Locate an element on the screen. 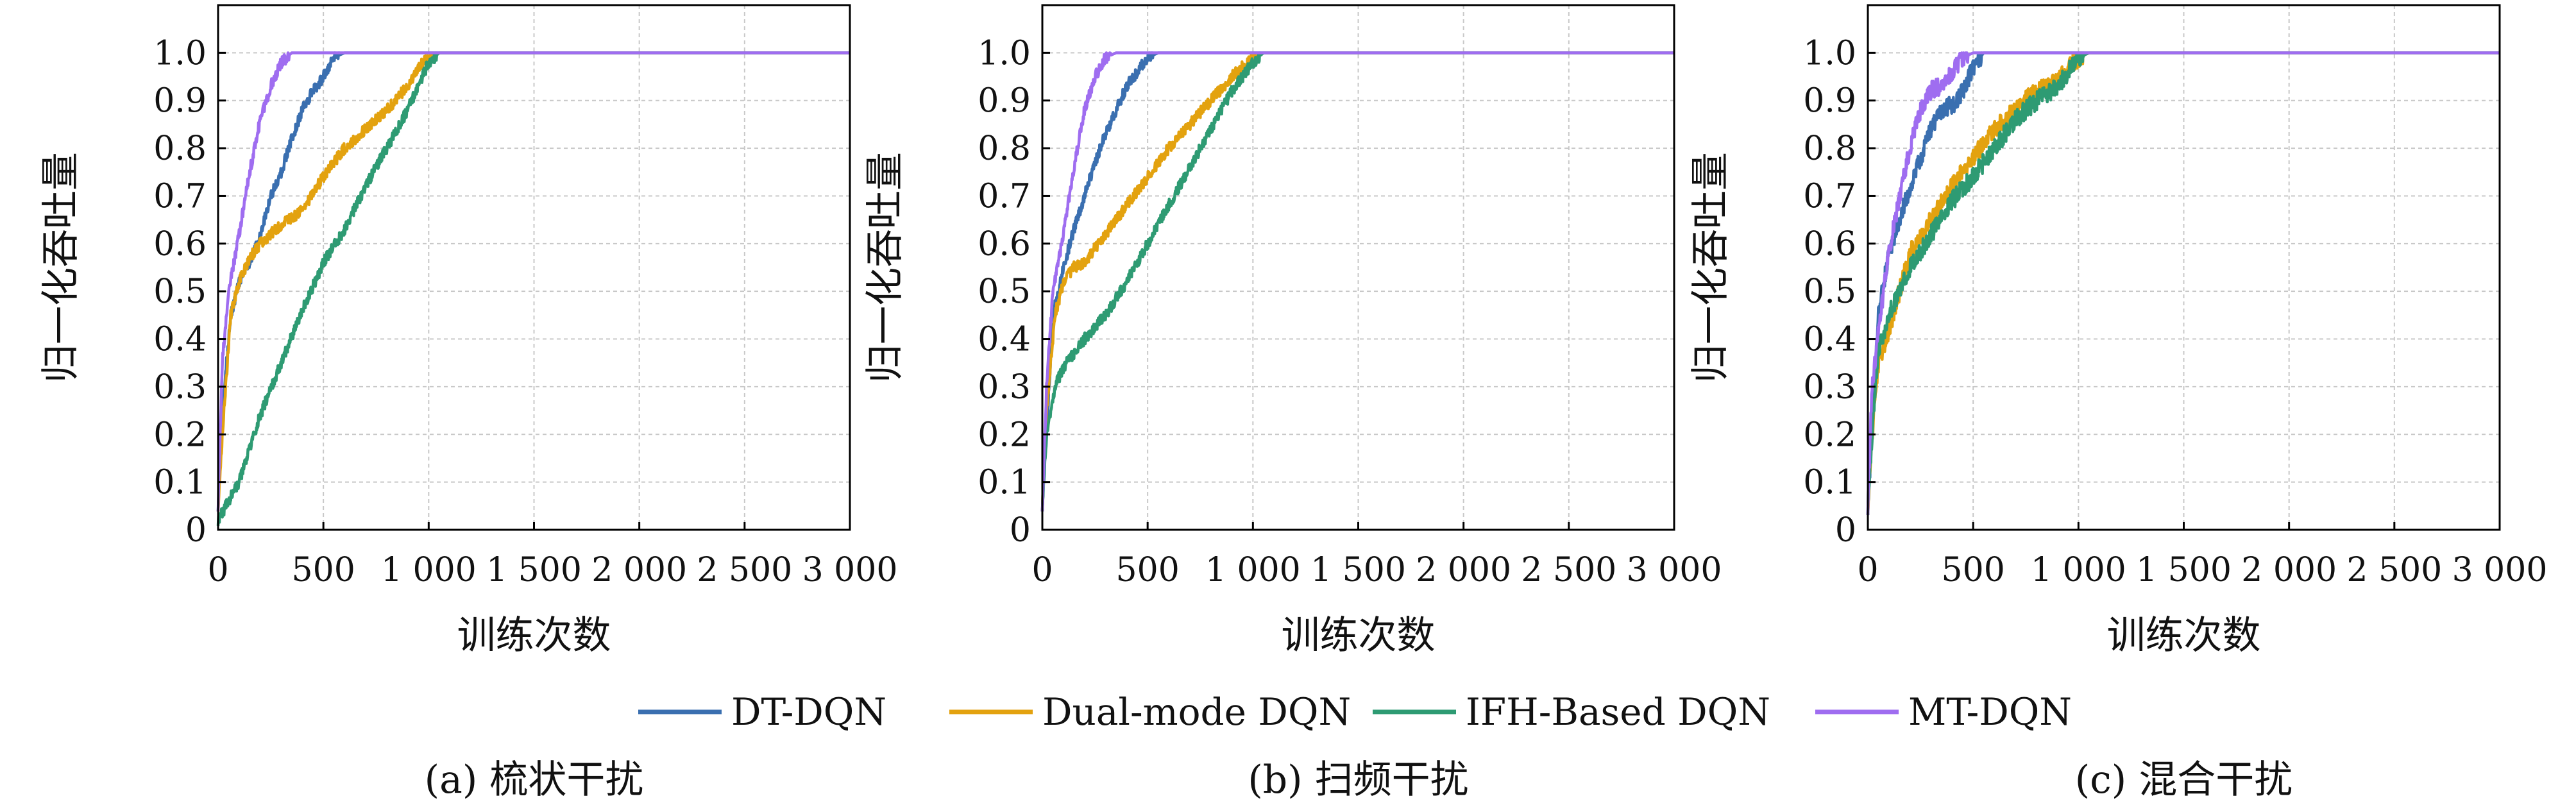  legend-item: IFH-Based DQN is located at coordinates (1571, 712).